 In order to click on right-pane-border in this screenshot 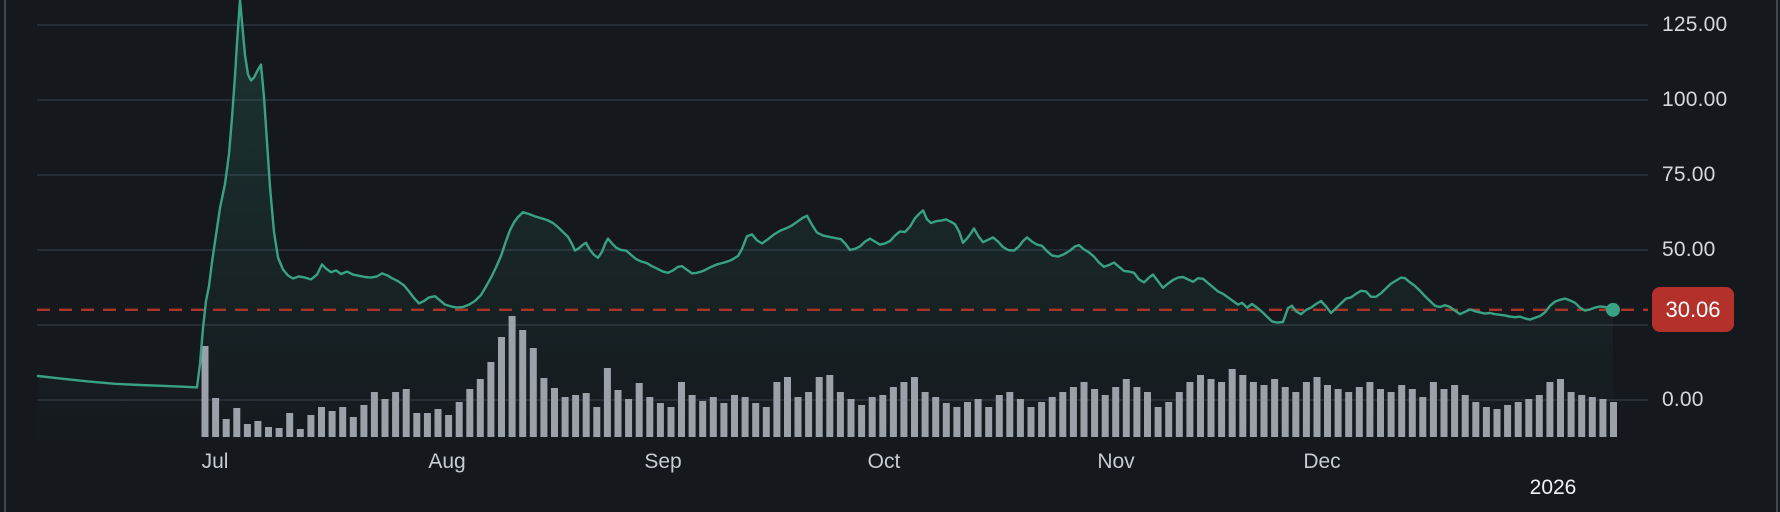, I will do `click(1777, 256)`.